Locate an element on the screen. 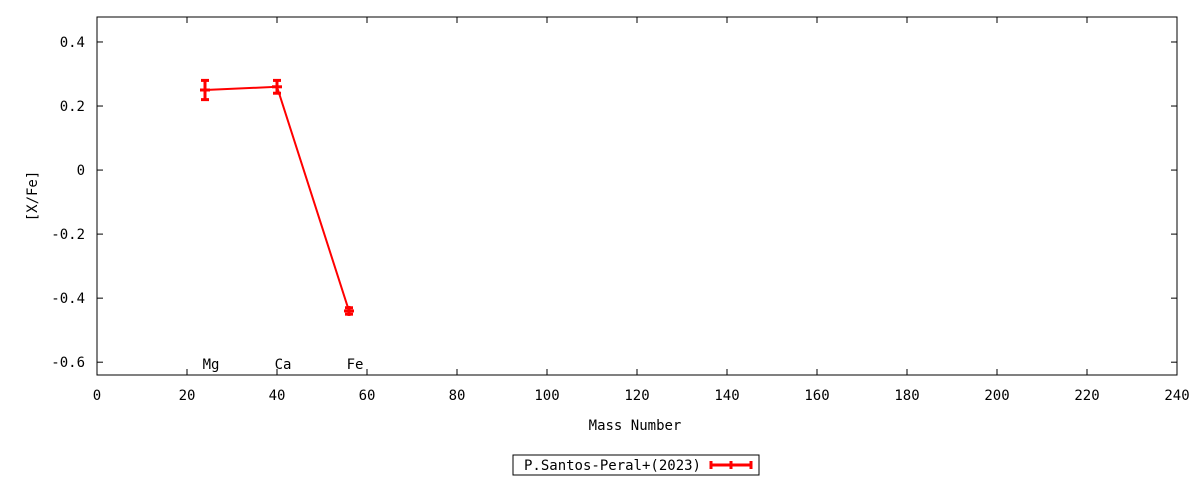 Image resolution: width=1200 pixels, height=480 pixels. x-tick-label: 20 is located at coordinates (187, 396).